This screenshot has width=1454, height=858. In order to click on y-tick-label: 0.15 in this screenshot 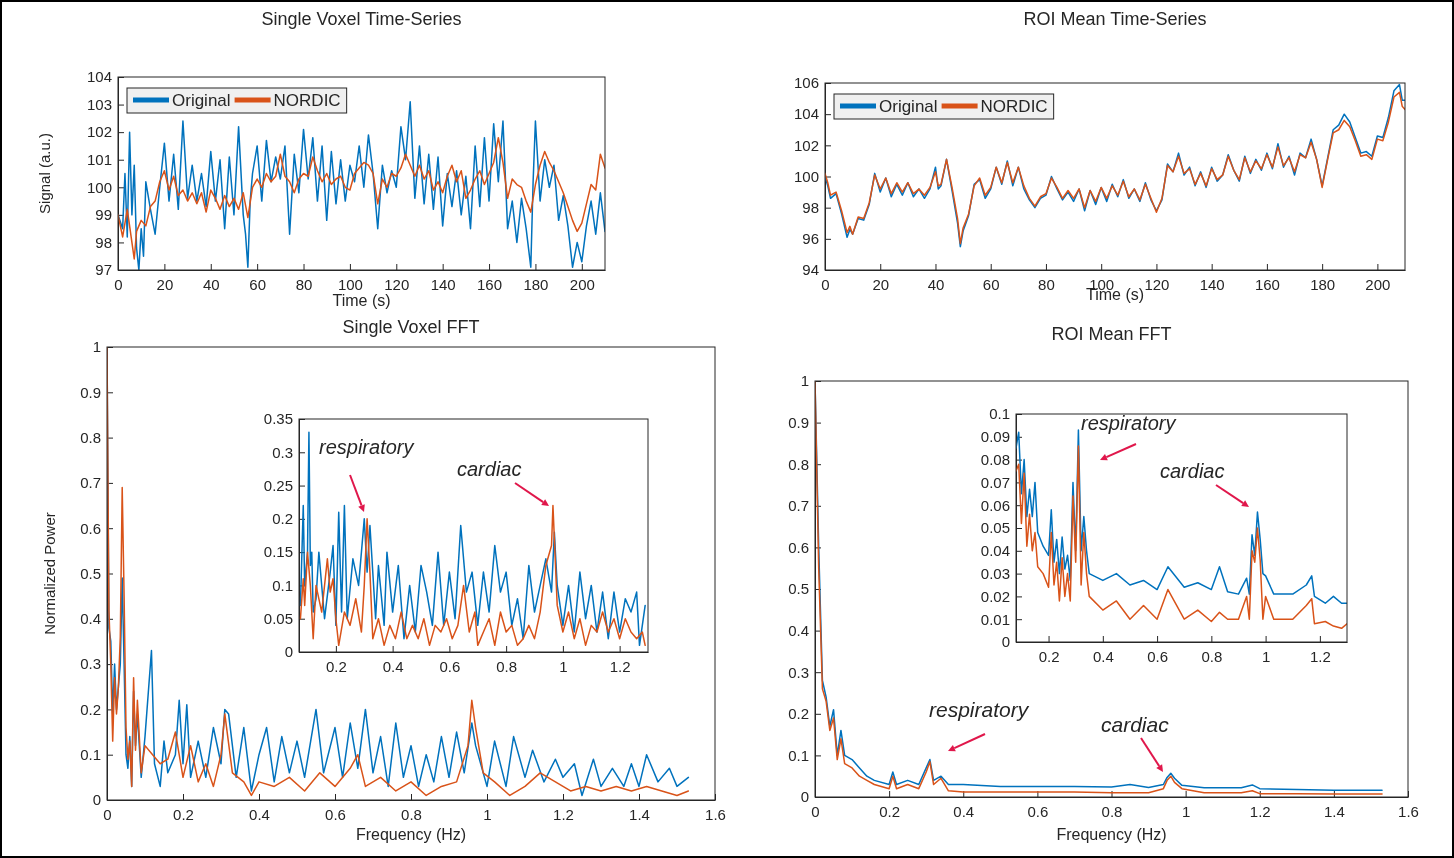, I will do `click(278, 552)`.